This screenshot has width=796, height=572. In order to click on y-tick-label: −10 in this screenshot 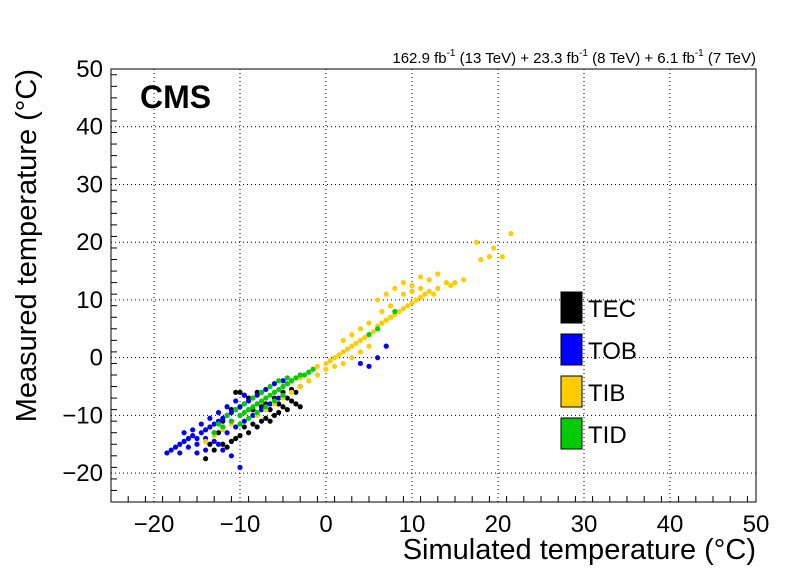, I will do `click(82, 415)`.